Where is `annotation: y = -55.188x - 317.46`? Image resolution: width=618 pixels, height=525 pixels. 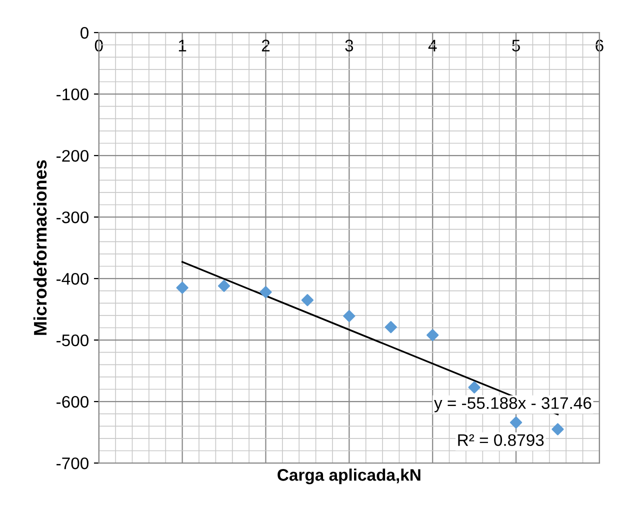 annotation: y = -55.188x - 317.46 is located at coordinates (513, 404).